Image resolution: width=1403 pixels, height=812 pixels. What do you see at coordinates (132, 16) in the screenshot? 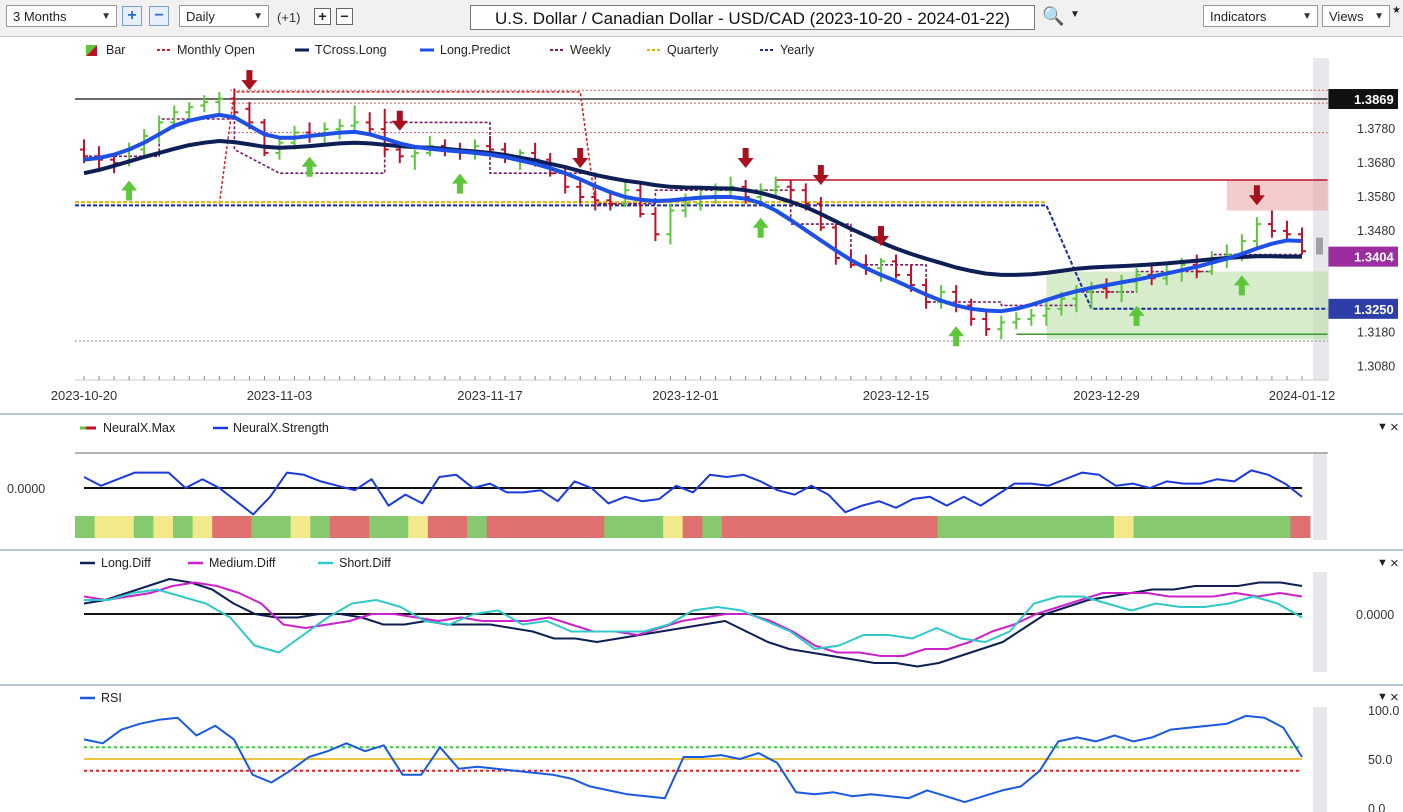
I see `zoom-in-button: +` at bounding box center [132, 16].